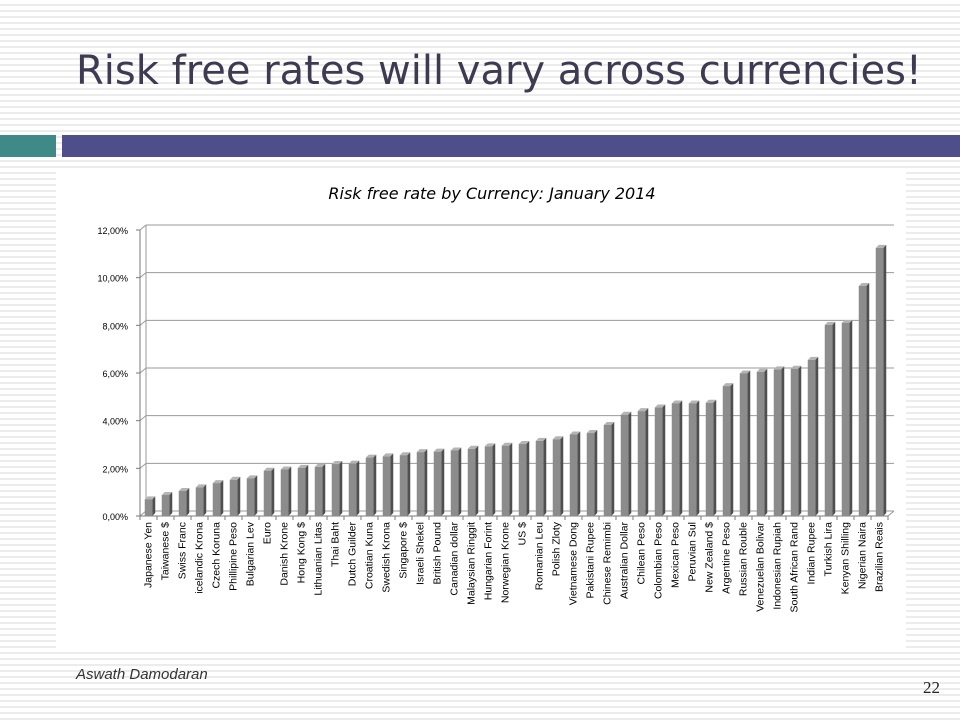  What do you see at coordinates (625, 561) in the screenshot?
I see `x-tick-label: Australian Dollar` at bounding box center [625, 561].